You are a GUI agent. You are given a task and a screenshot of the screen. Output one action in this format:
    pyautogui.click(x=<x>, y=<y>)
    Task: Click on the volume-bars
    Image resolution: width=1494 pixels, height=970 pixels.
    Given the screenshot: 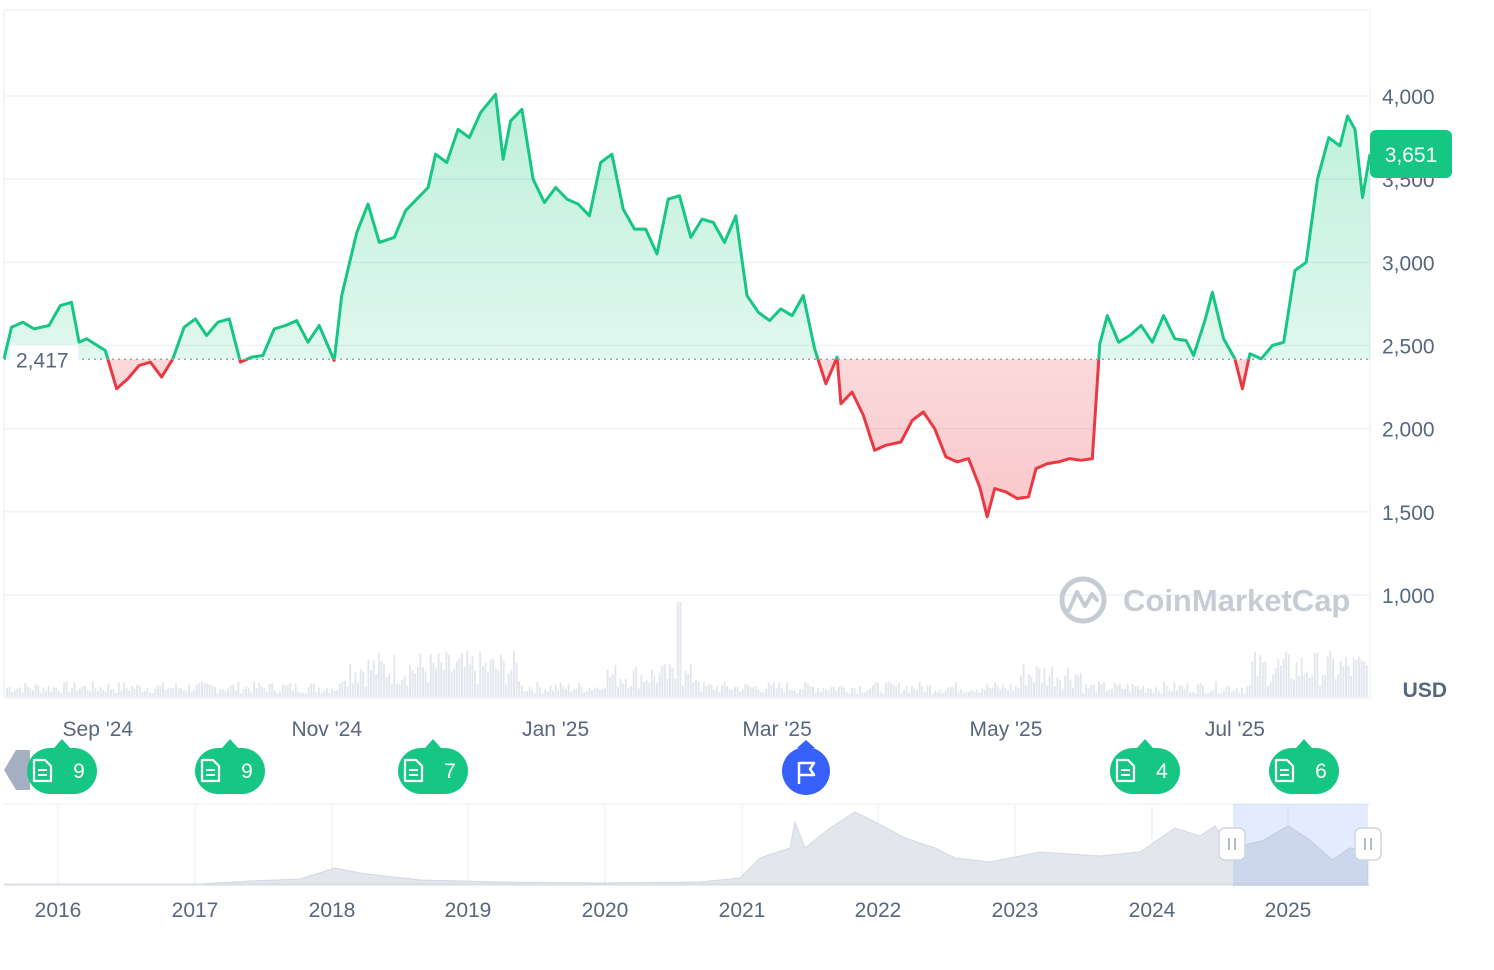 What is the action you would take?
    pyautogui.click(x=687, y=649)
    